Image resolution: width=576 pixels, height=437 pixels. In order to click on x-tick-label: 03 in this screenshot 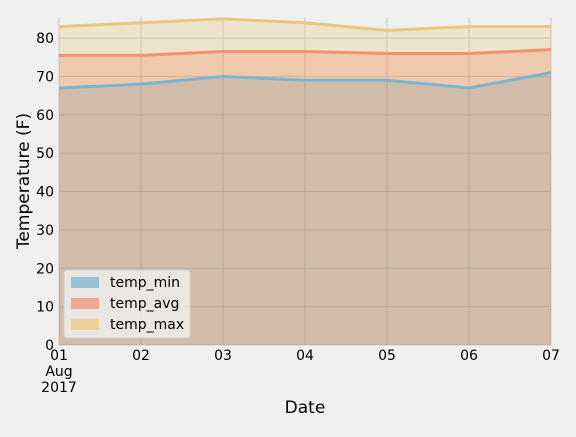, I will do `click(223, 356)`.